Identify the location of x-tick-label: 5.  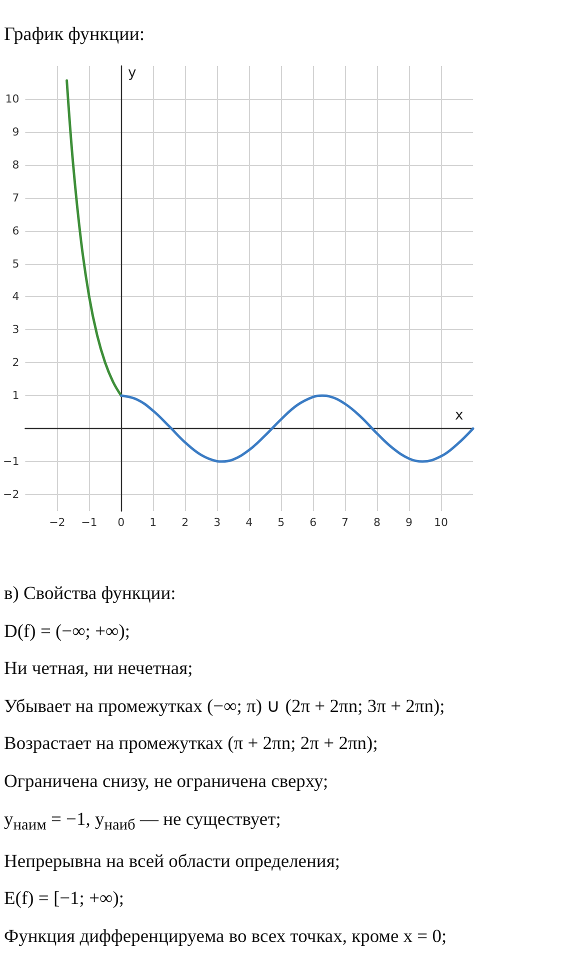
(281, 522).